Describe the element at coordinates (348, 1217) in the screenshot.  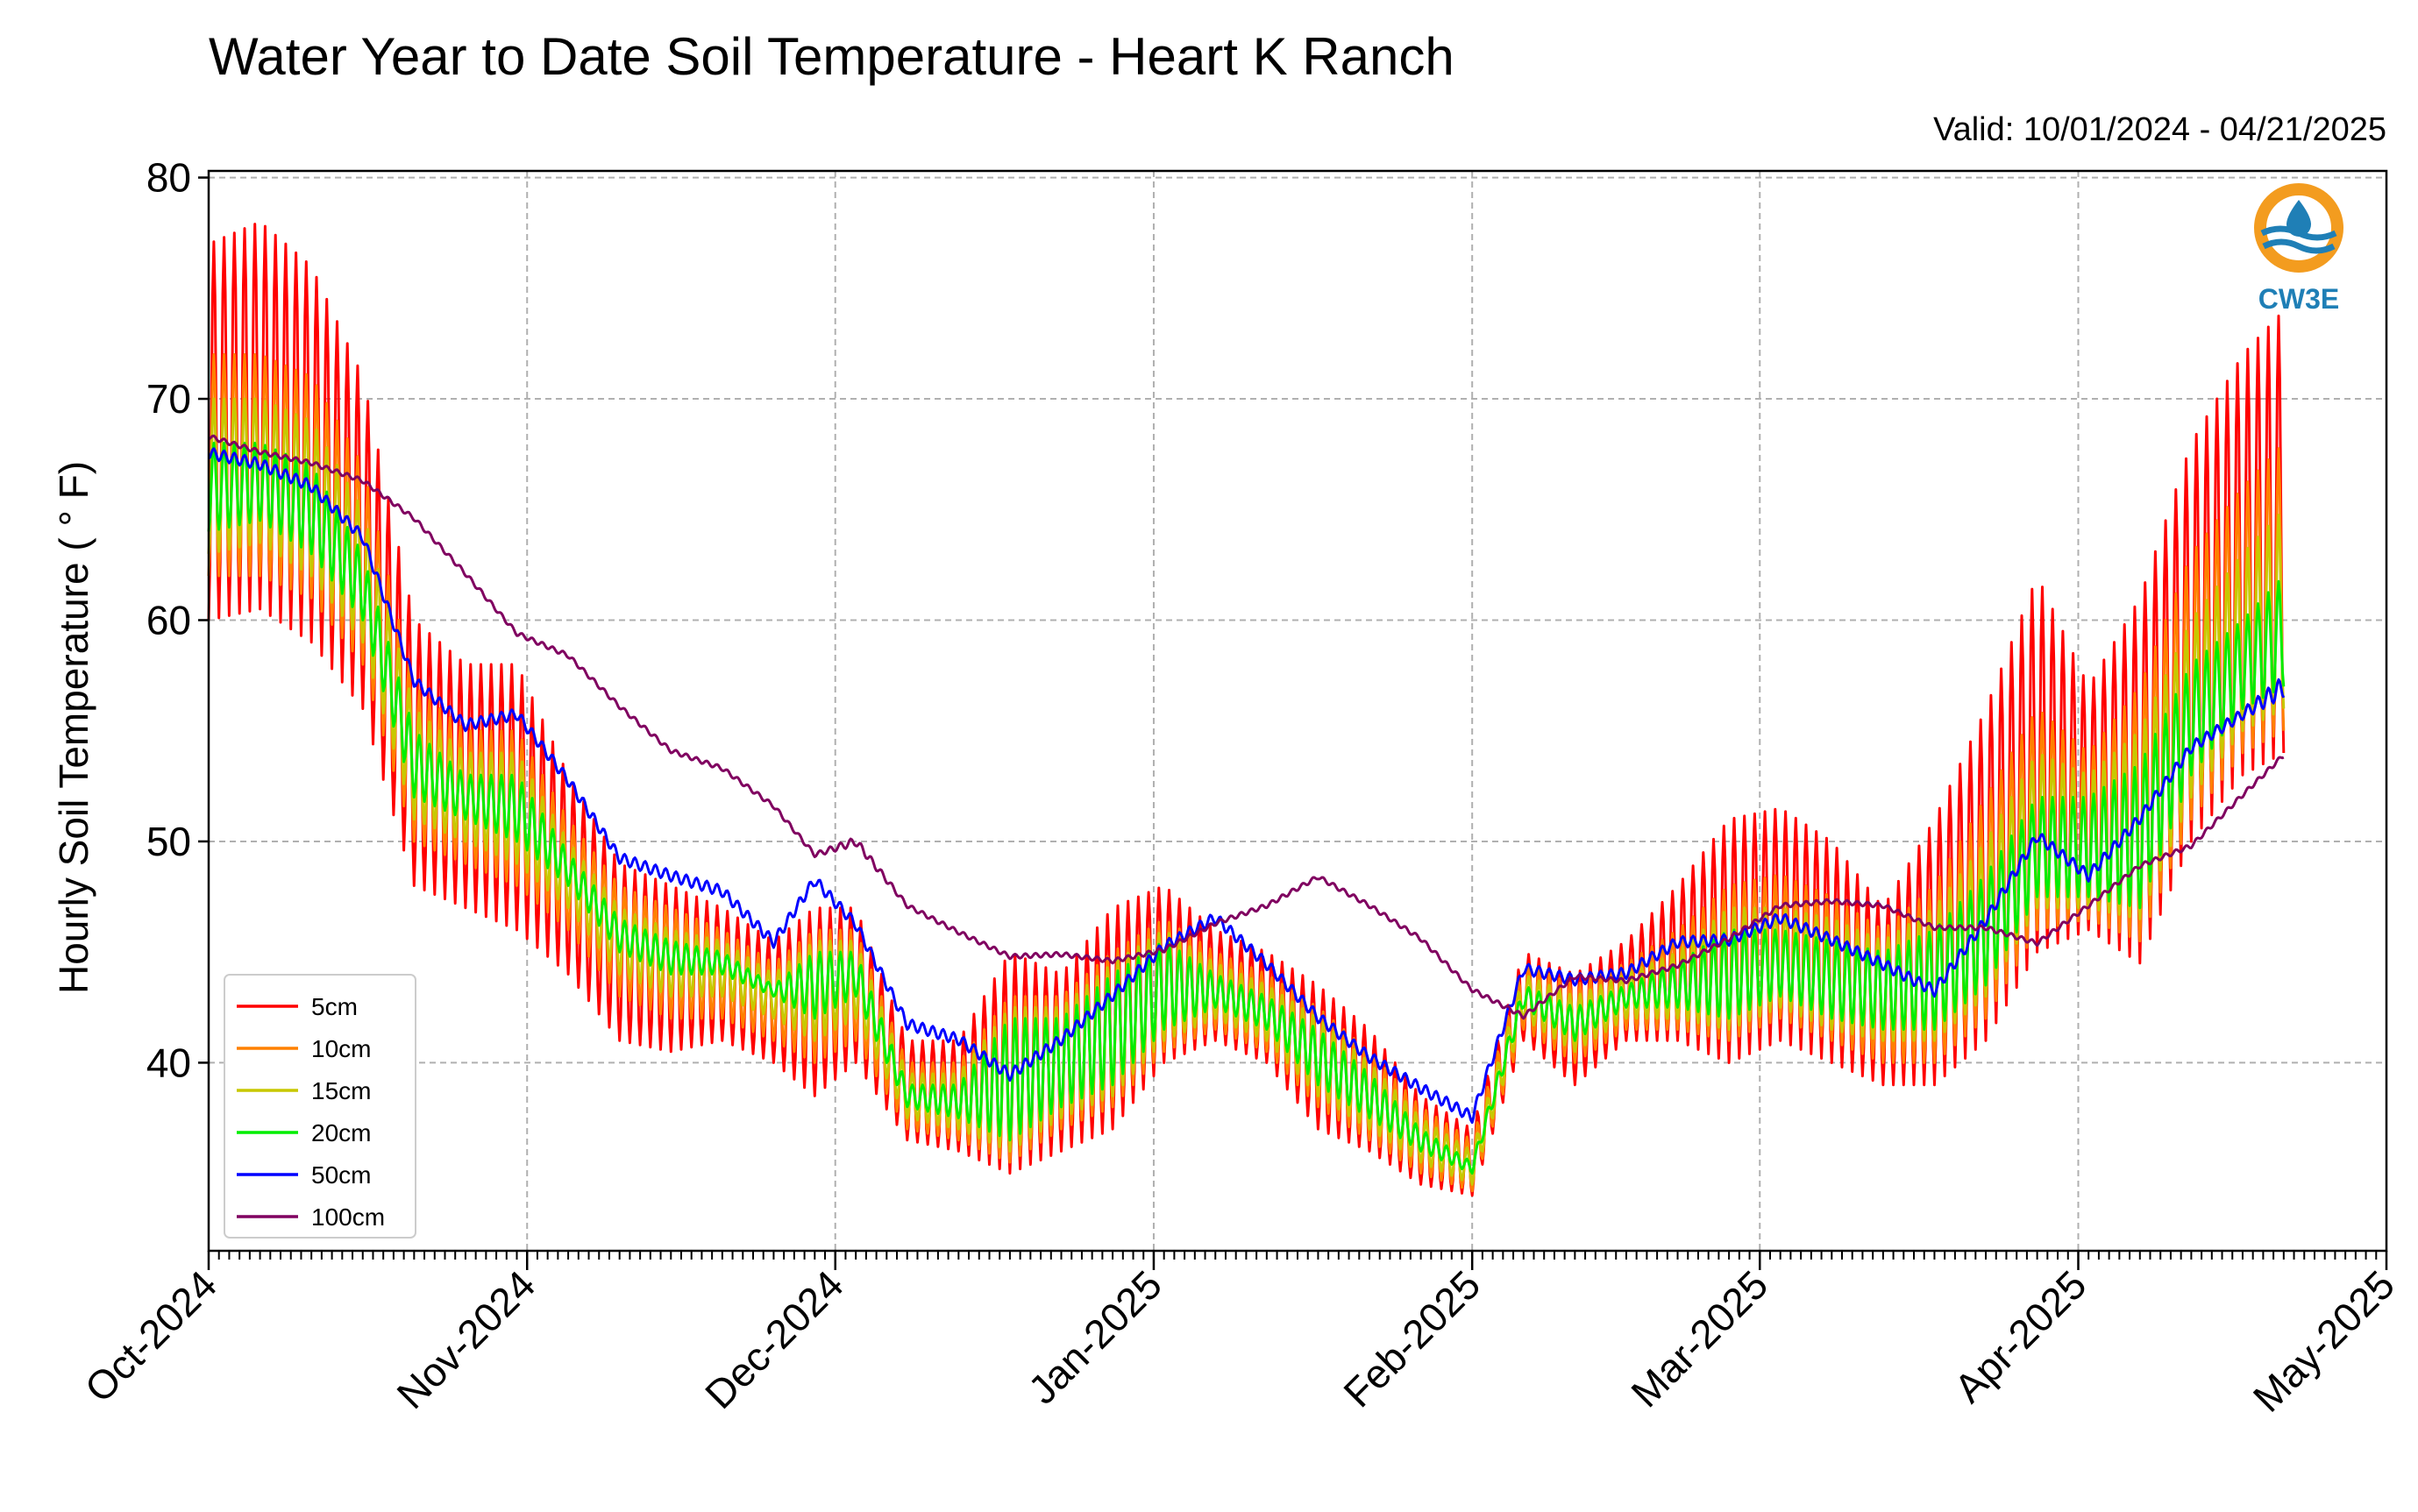
I see `legend-label-100cm: 100cm` at that location.